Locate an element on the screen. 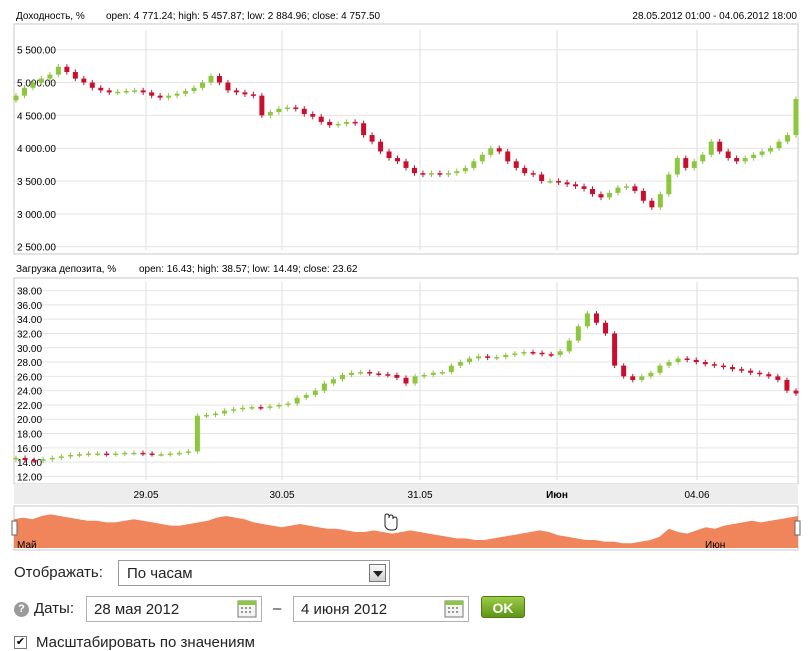 The width and height of the screenshot is (812, 651). x-tick-label: 31.05 is located at coordinates (419, 495).